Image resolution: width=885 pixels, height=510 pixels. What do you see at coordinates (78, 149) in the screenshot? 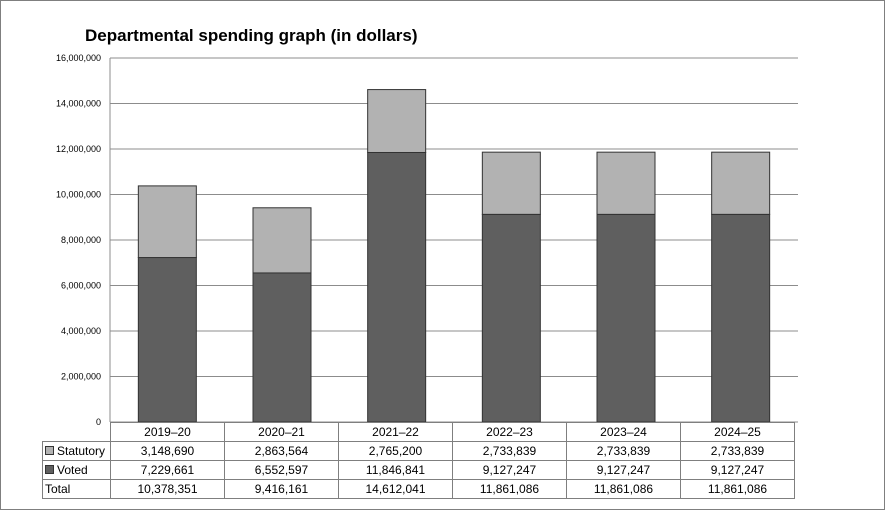
I see `y-tick-label: 12,000,000` at bounding box center [78, 149].